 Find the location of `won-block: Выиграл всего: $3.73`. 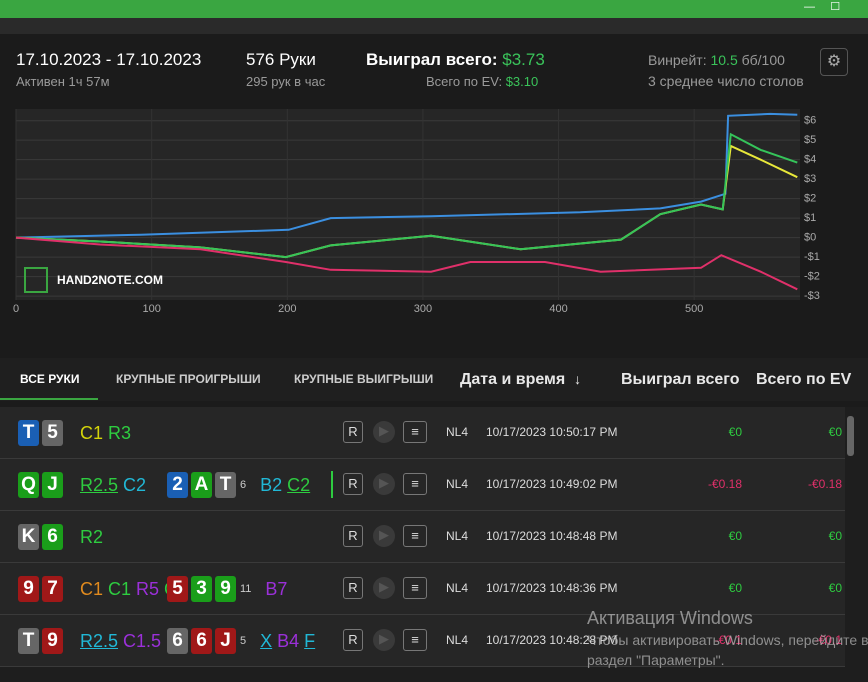

won-block: Выиграл всего: $3.73 is located at coordinates (455, 60).